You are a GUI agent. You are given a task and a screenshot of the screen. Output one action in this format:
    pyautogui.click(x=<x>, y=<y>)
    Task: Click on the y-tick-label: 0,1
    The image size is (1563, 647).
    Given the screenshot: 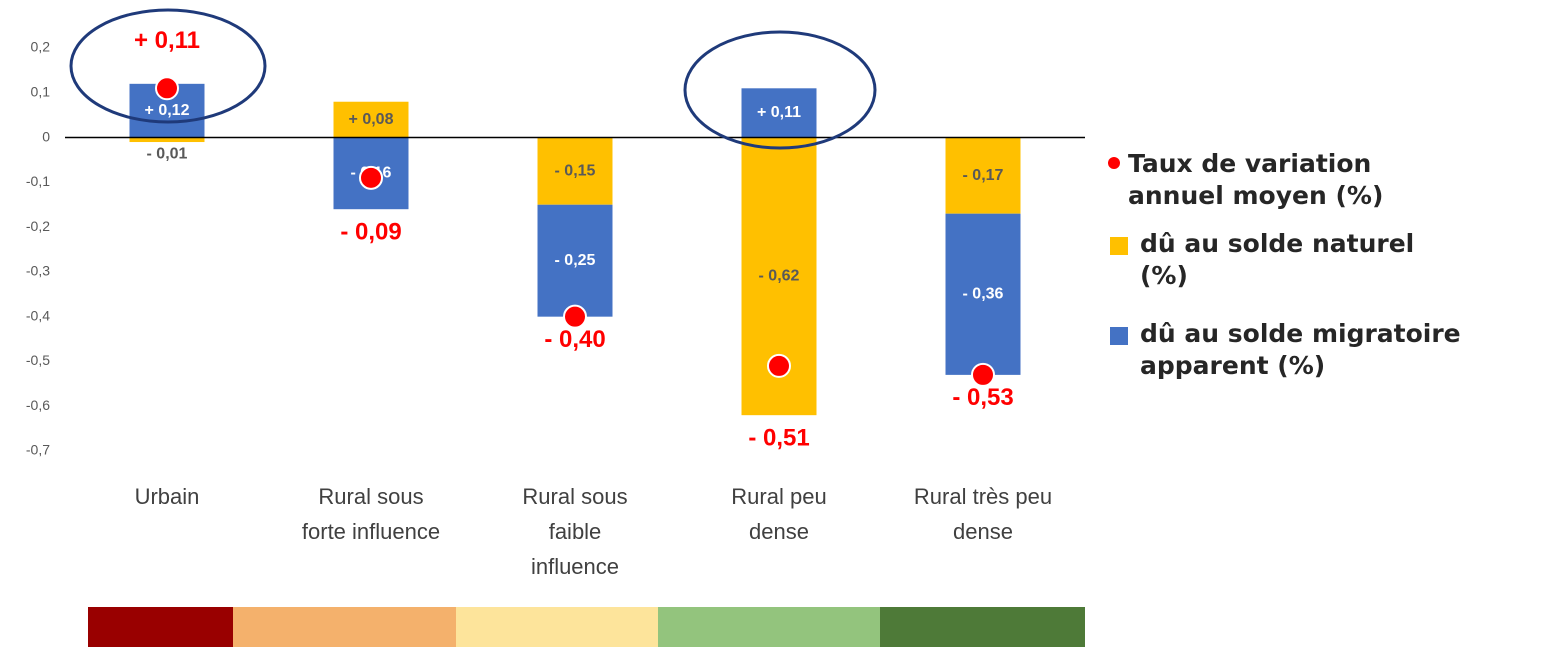 What is the action you would take?
    pyautogui.click(x=41, y=91)
    